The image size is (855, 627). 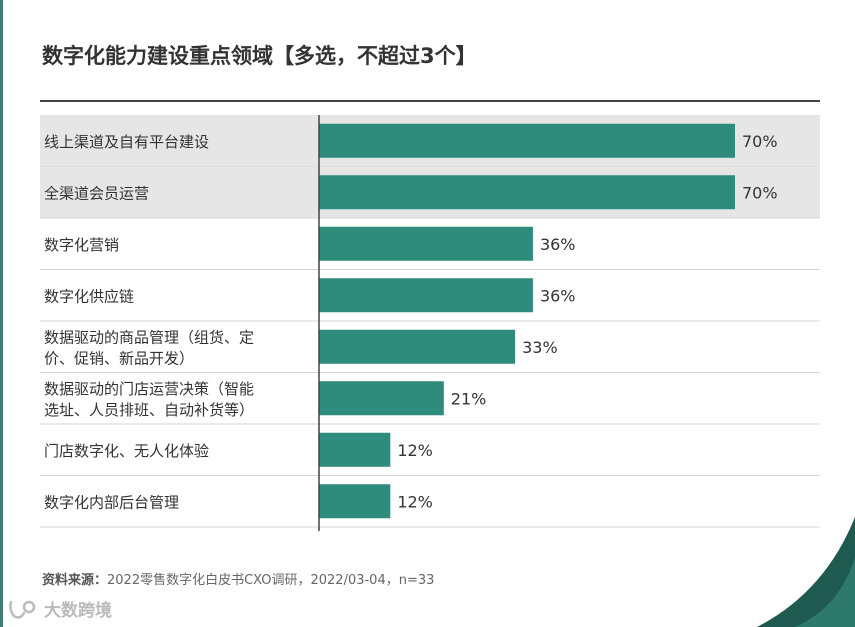 I want to click on watermark-logo-icon, so click(x=22, y=609).